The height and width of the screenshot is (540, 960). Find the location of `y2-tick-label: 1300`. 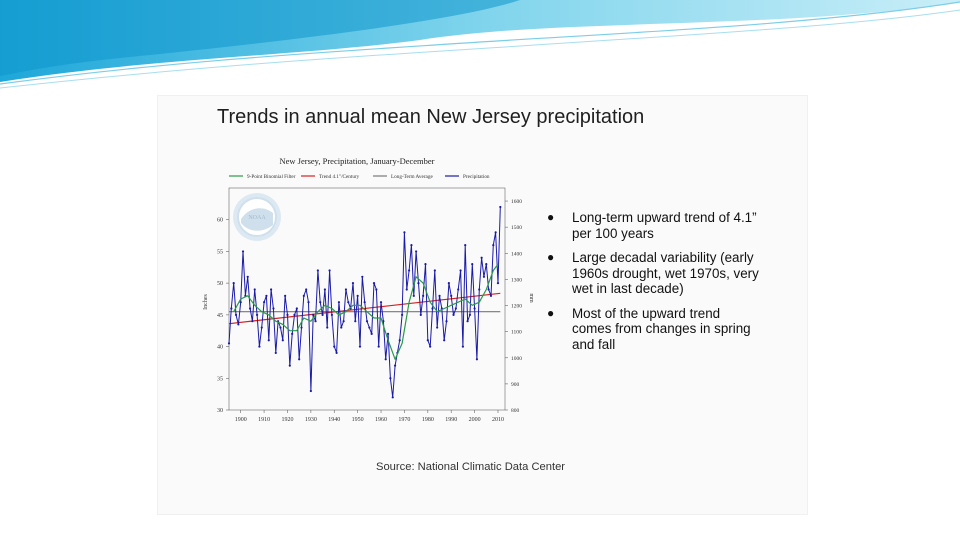

y2-tick-label: 1300 is located at coordinates (516, 280).